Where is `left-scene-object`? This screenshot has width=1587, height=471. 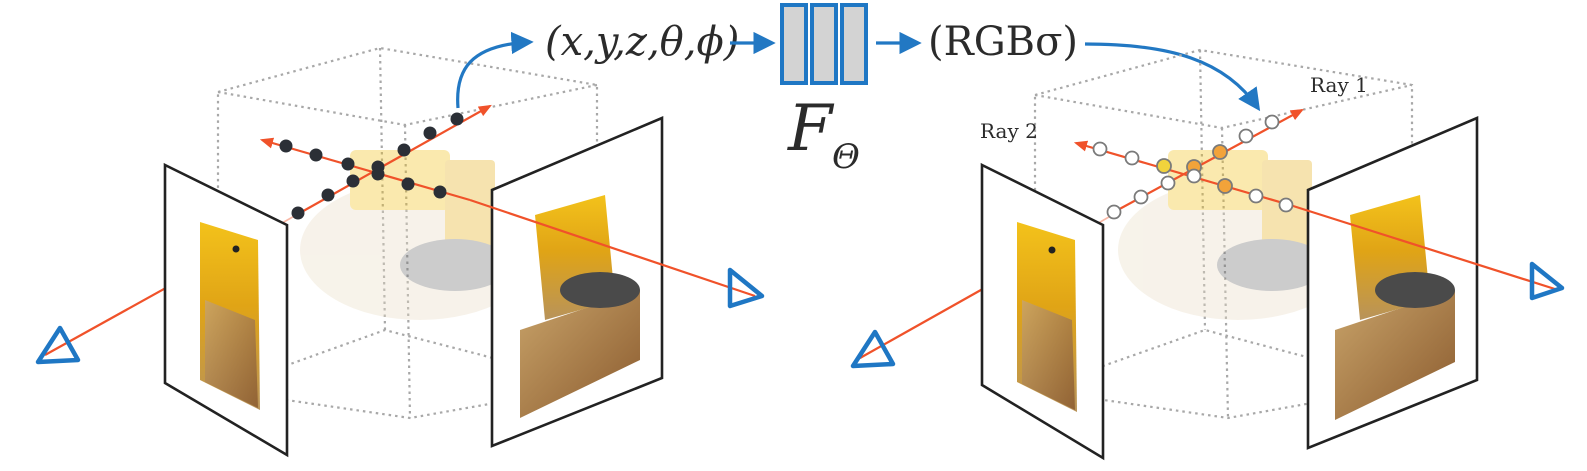
left-scene-object is located at coordinates (420, 235).